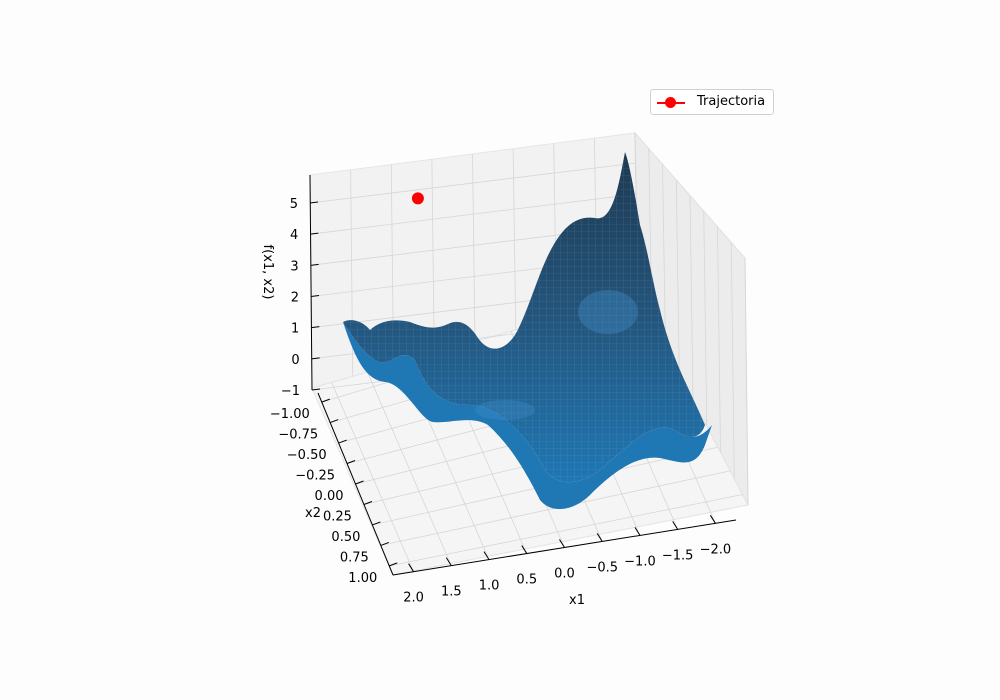  I want to click on z-tick-label: 4, so click(294, 235).